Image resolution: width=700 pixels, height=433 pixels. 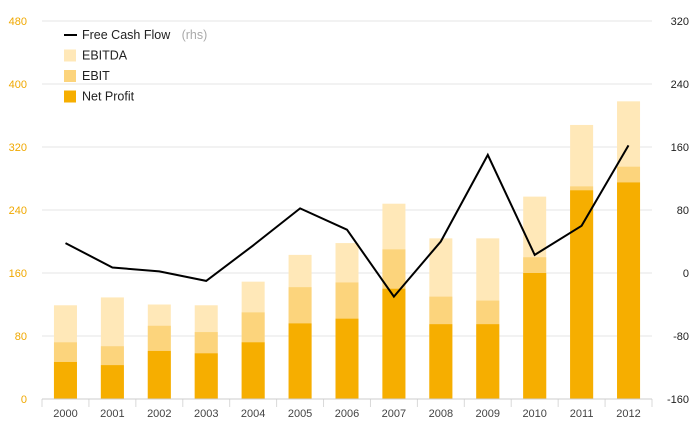 I want to click on left-tick-label: 320, so click(x=18, y=148).